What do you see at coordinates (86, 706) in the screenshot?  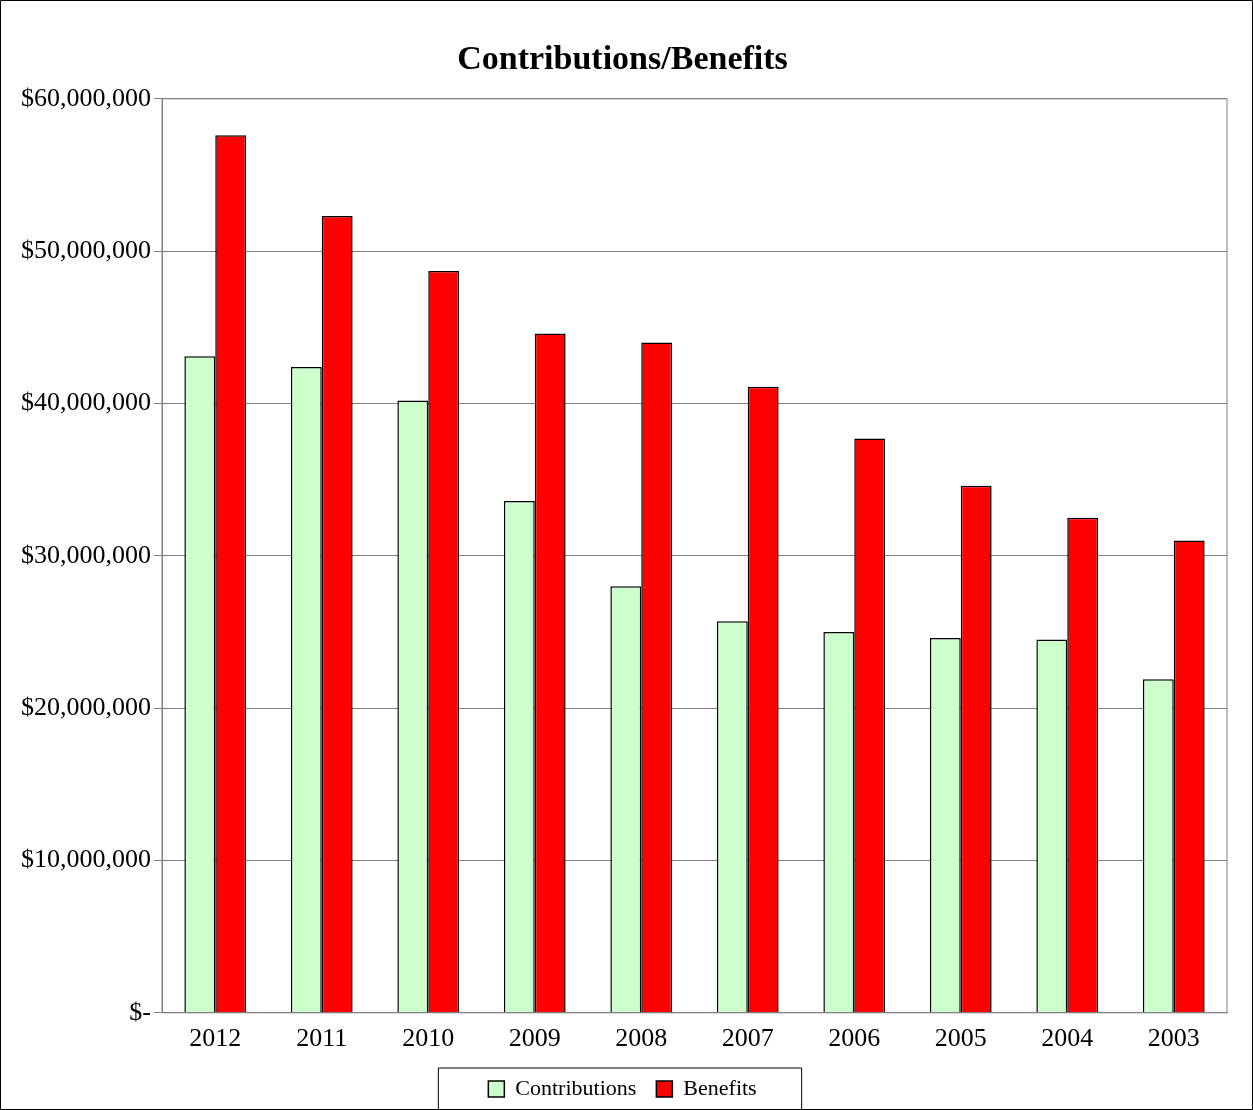 I see `y-tick-label: $20,000,000` at bounding box center [86, 706].